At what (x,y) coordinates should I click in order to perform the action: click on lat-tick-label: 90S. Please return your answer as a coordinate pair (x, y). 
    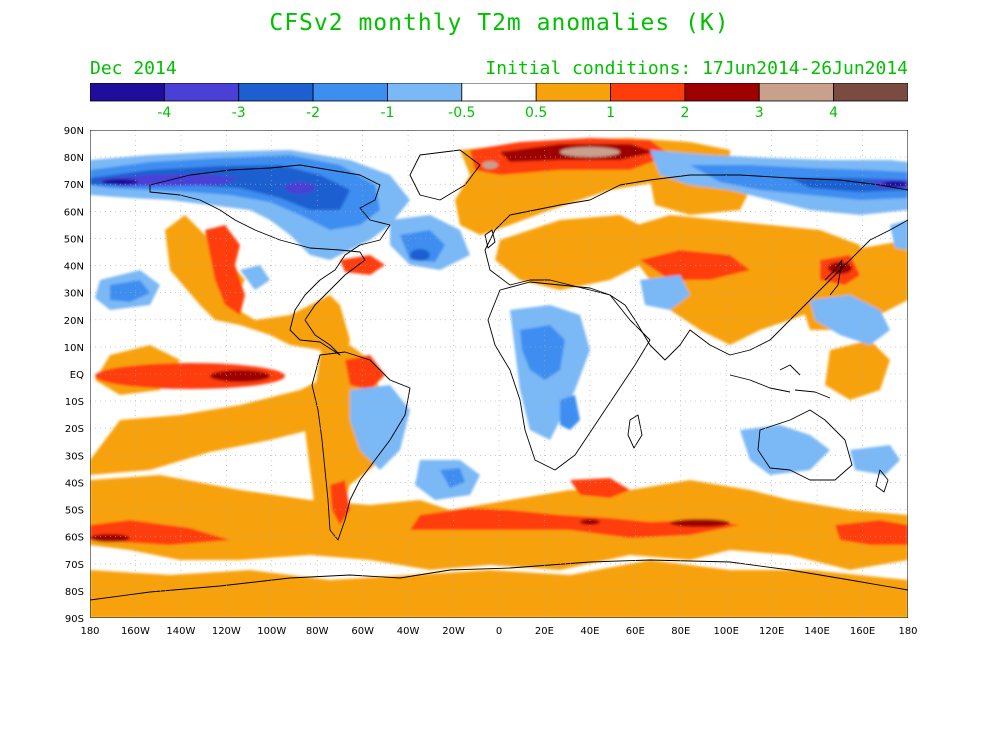
    Looking at the image, I should click on (74, 619).